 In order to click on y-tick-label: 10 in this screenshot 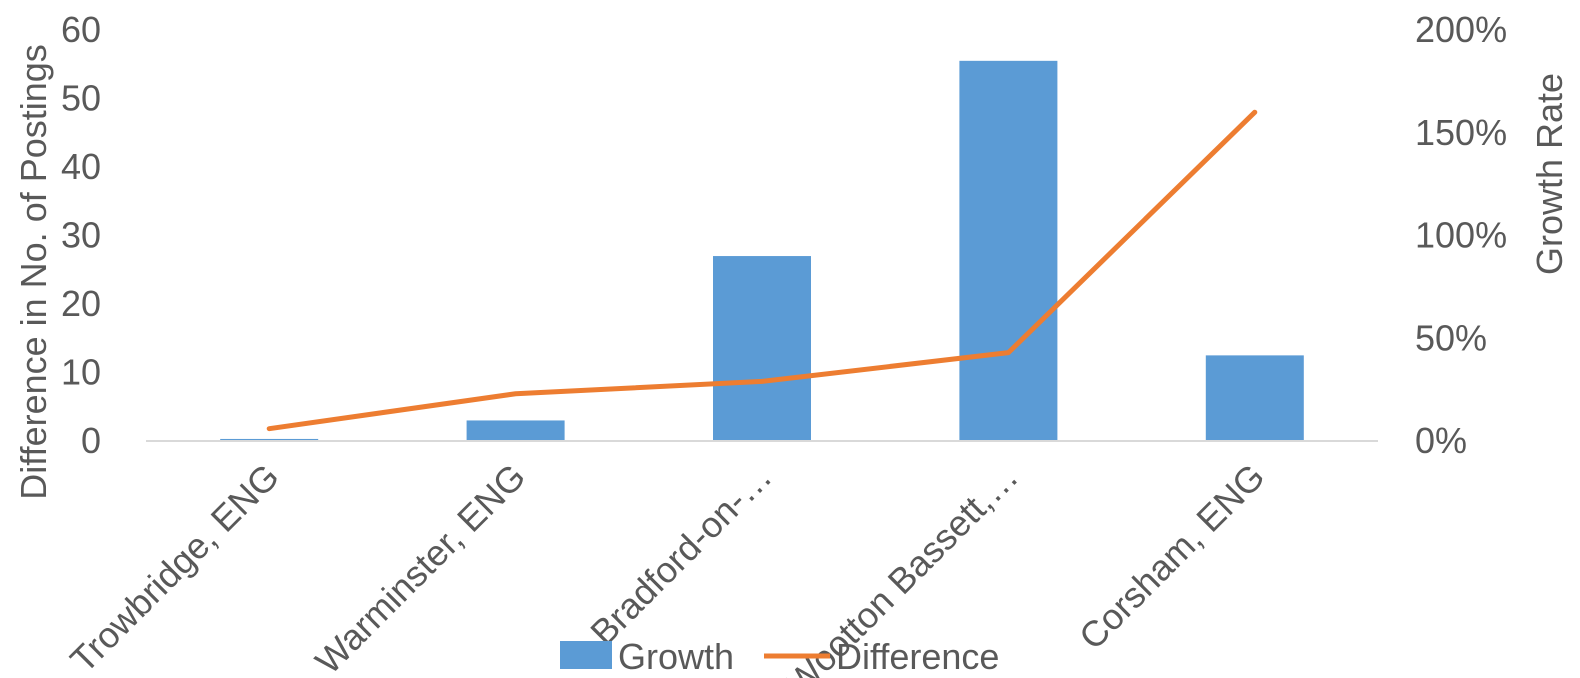, I will do `click(81, 372)`.